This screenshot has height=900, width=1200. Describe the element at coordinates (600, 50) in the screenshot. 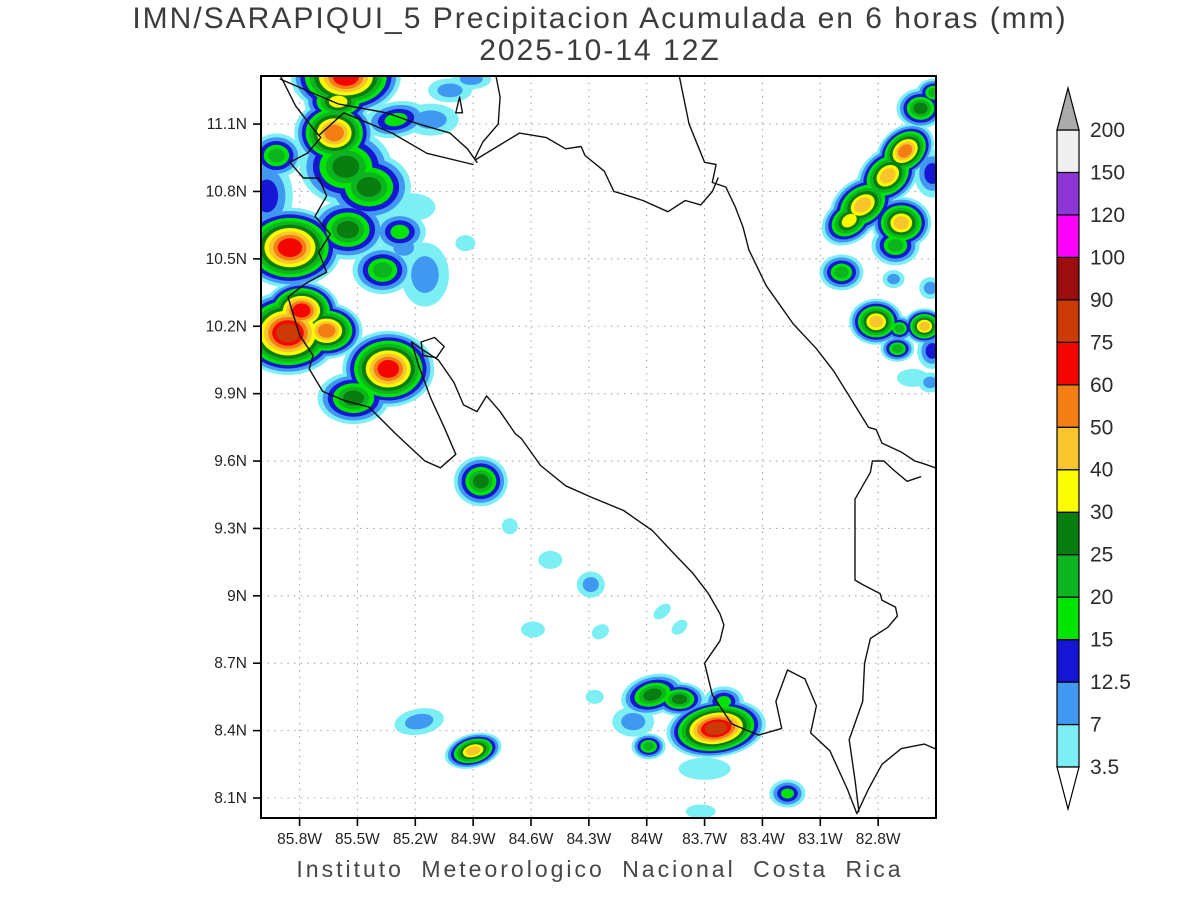

I see `chart-subtitle-date: 2025-10-14 12Z` at that location.